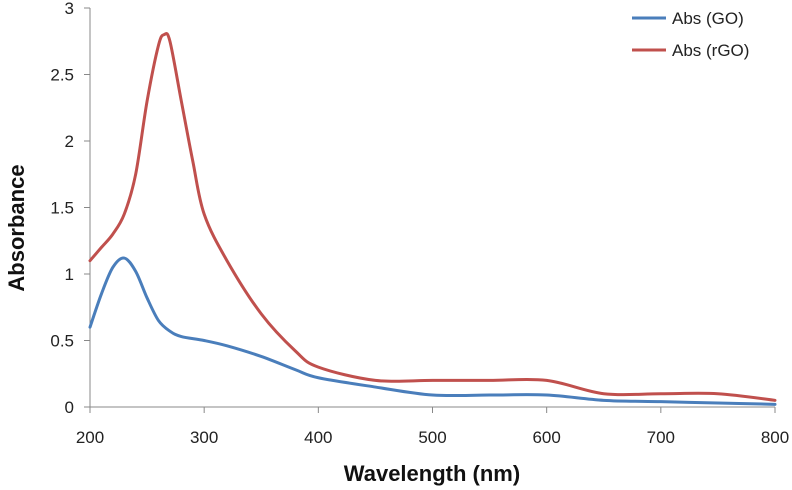 The width and height of the screenshot is (792, 490). I want to click on y-tick-label: 2, so click(69, 141).